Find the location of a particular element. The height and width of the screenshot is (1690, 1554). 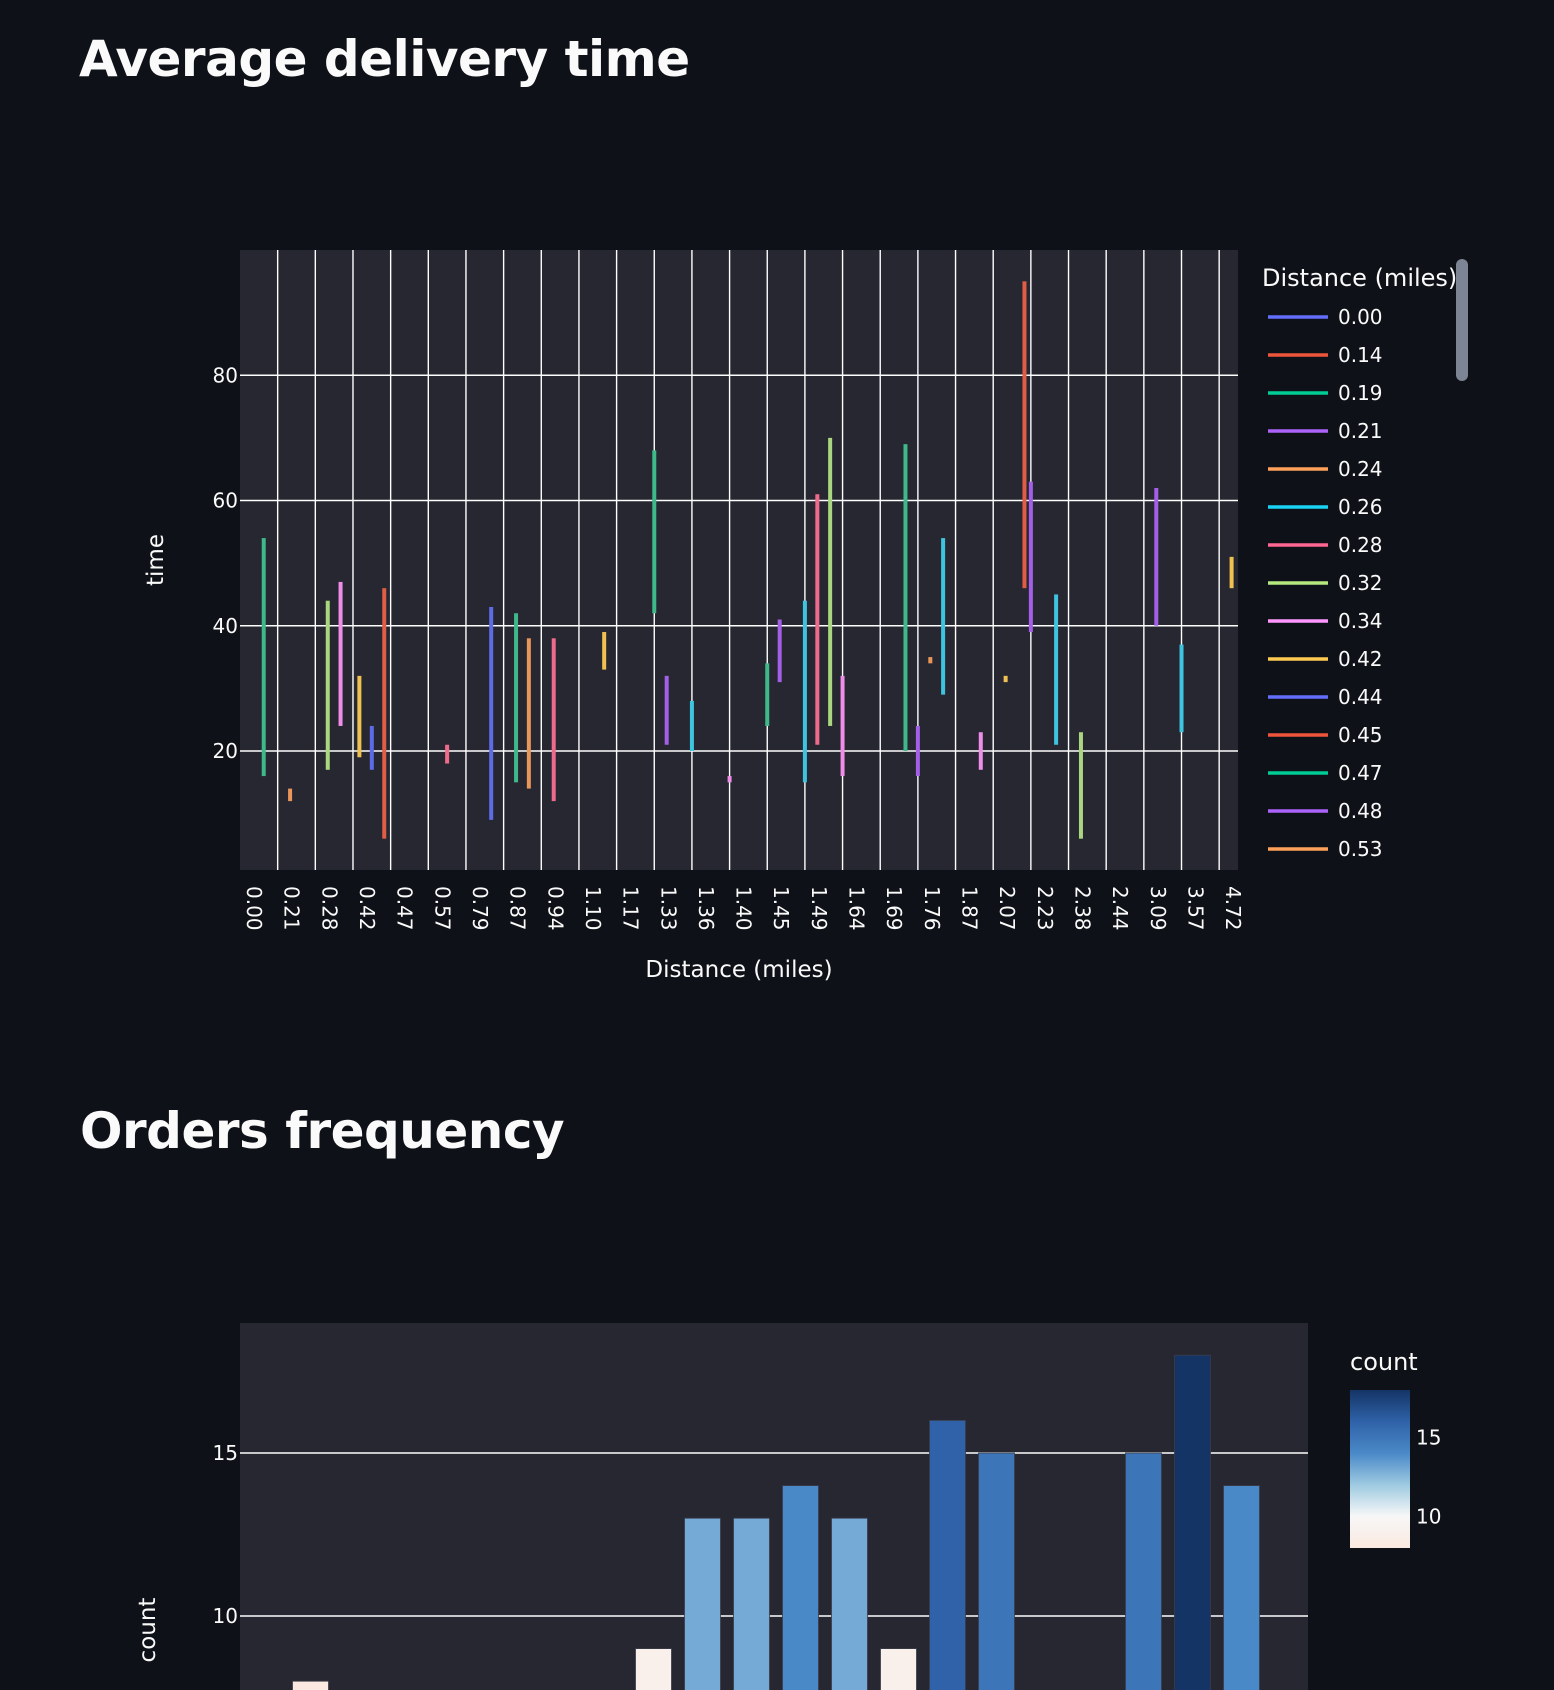

x-tick-label: 3.57 is located at coordinates (1196, 908).